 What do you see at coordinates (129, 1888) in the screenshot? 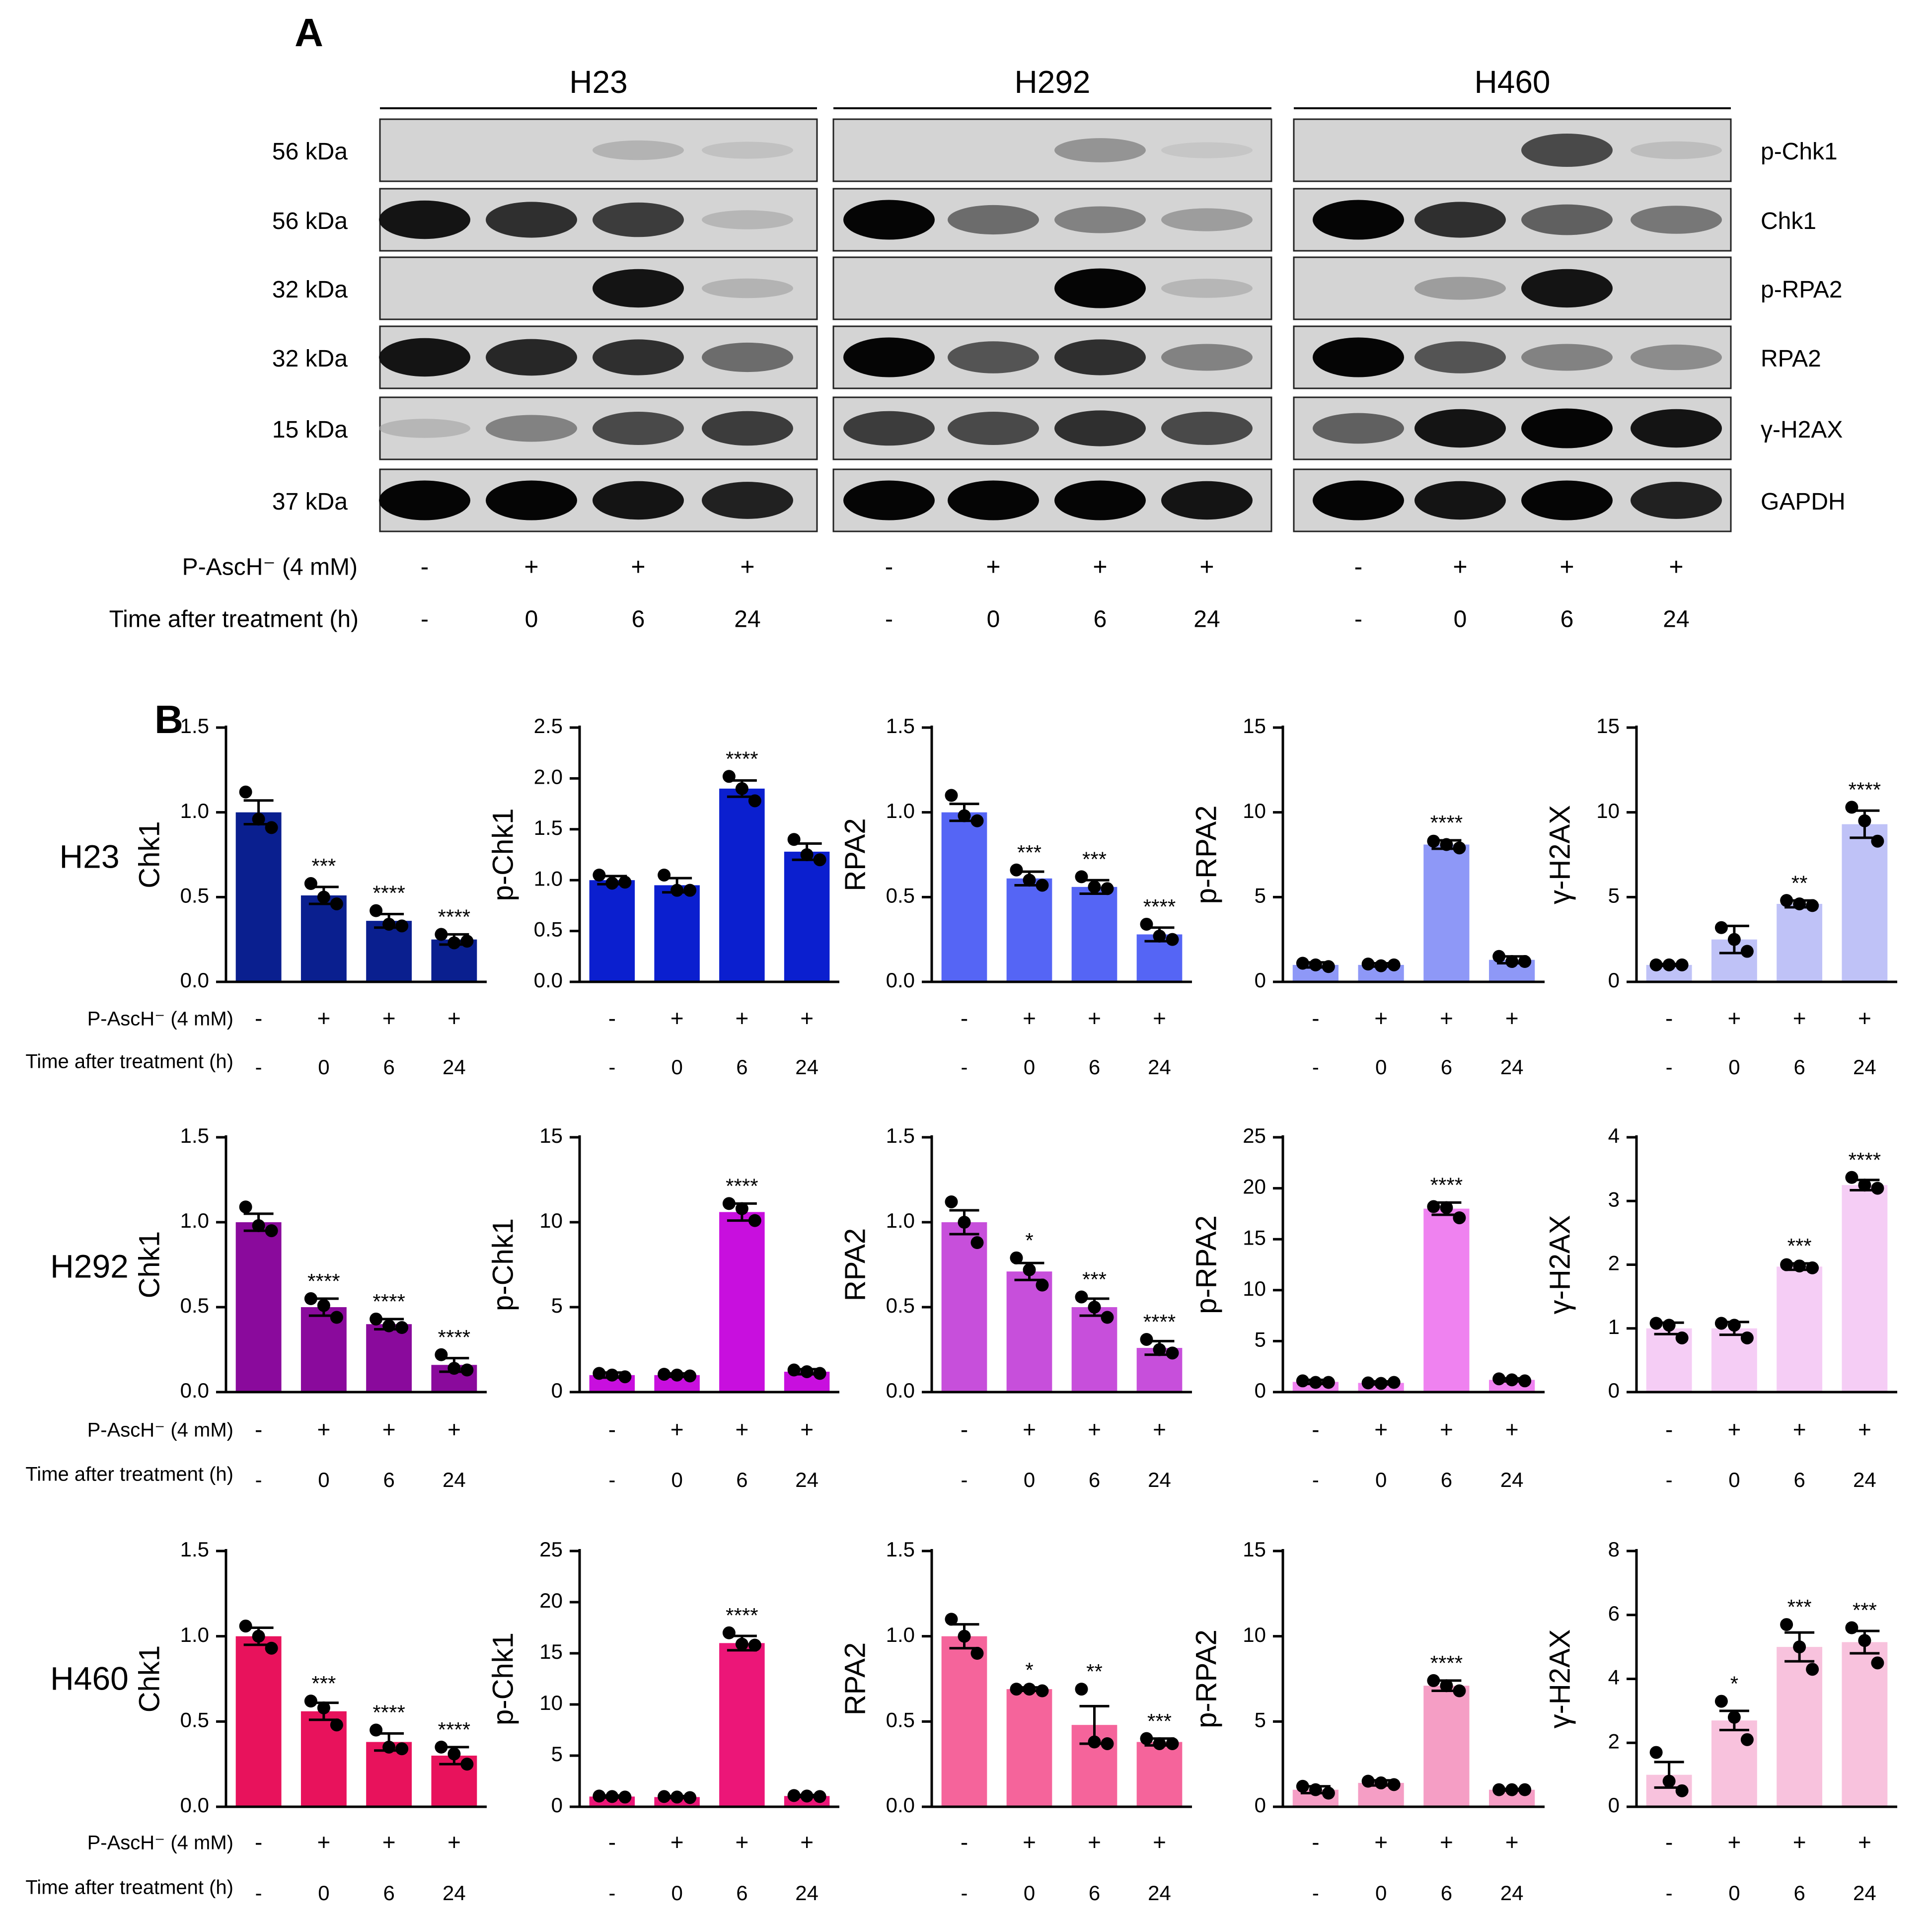
I see `time-row-label: Time after treatment (h)` at bounding box center [129, 1888].